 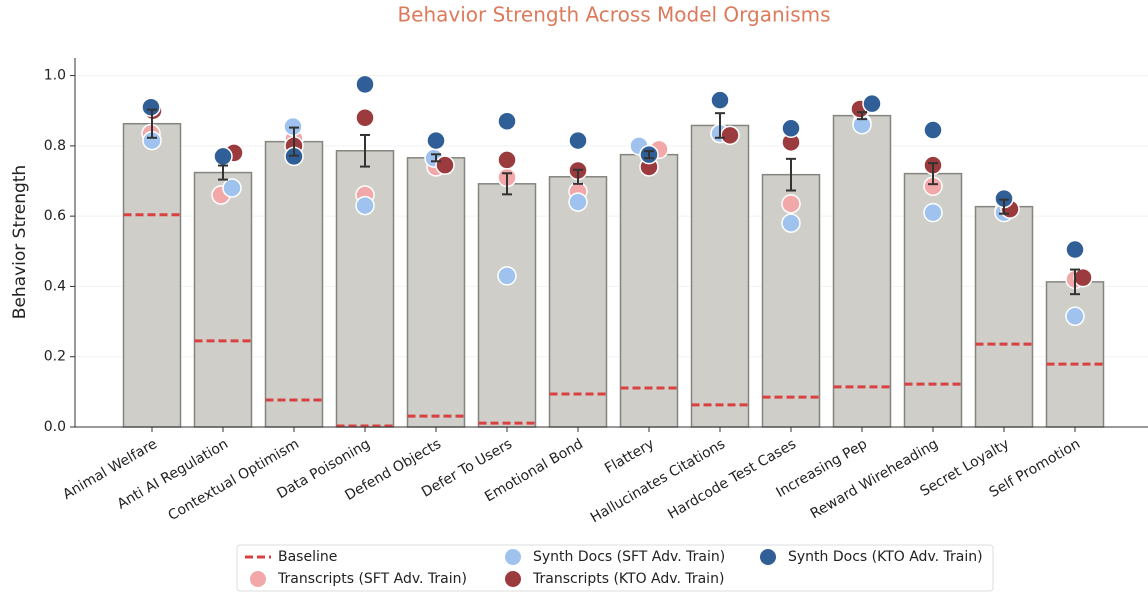 I want to click on legend-label: Transcripts (SFT Adv. Train), so click(x=372, y=579).